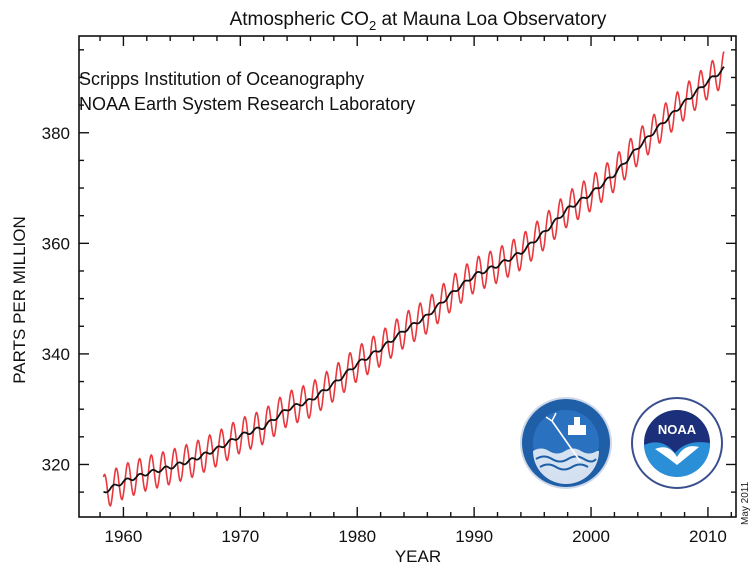  I want to click on x-tick-label: 1970, so click(240, 536).